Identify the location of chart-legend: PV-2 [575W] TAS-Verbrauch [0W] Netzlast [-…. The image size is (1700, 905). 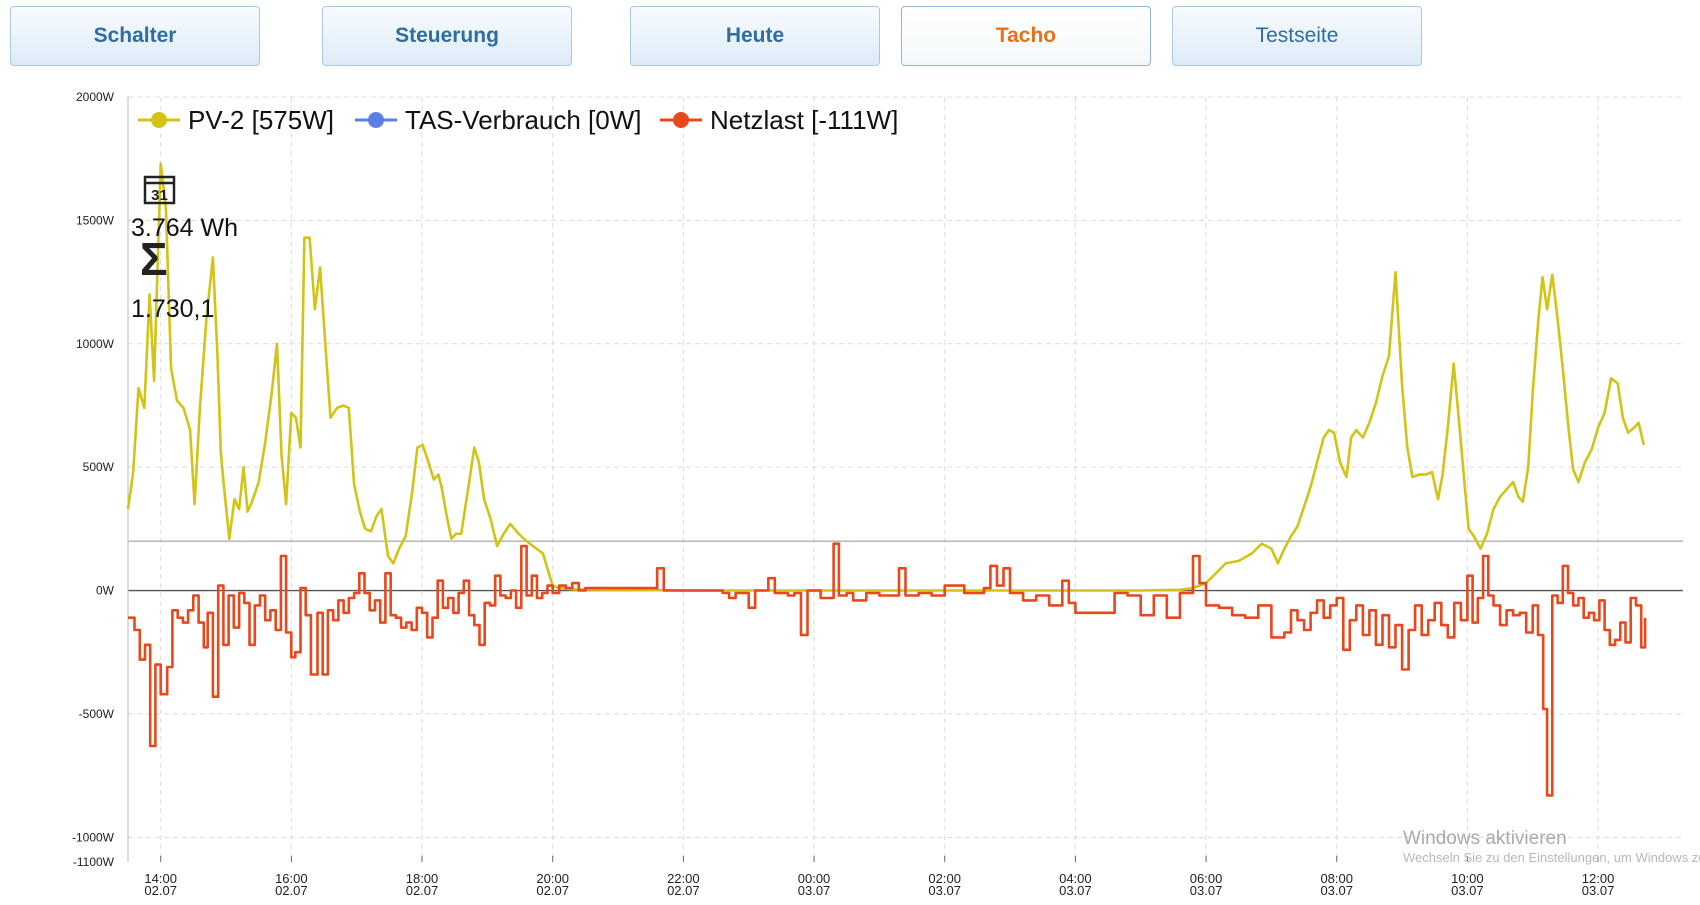
(518, 120).